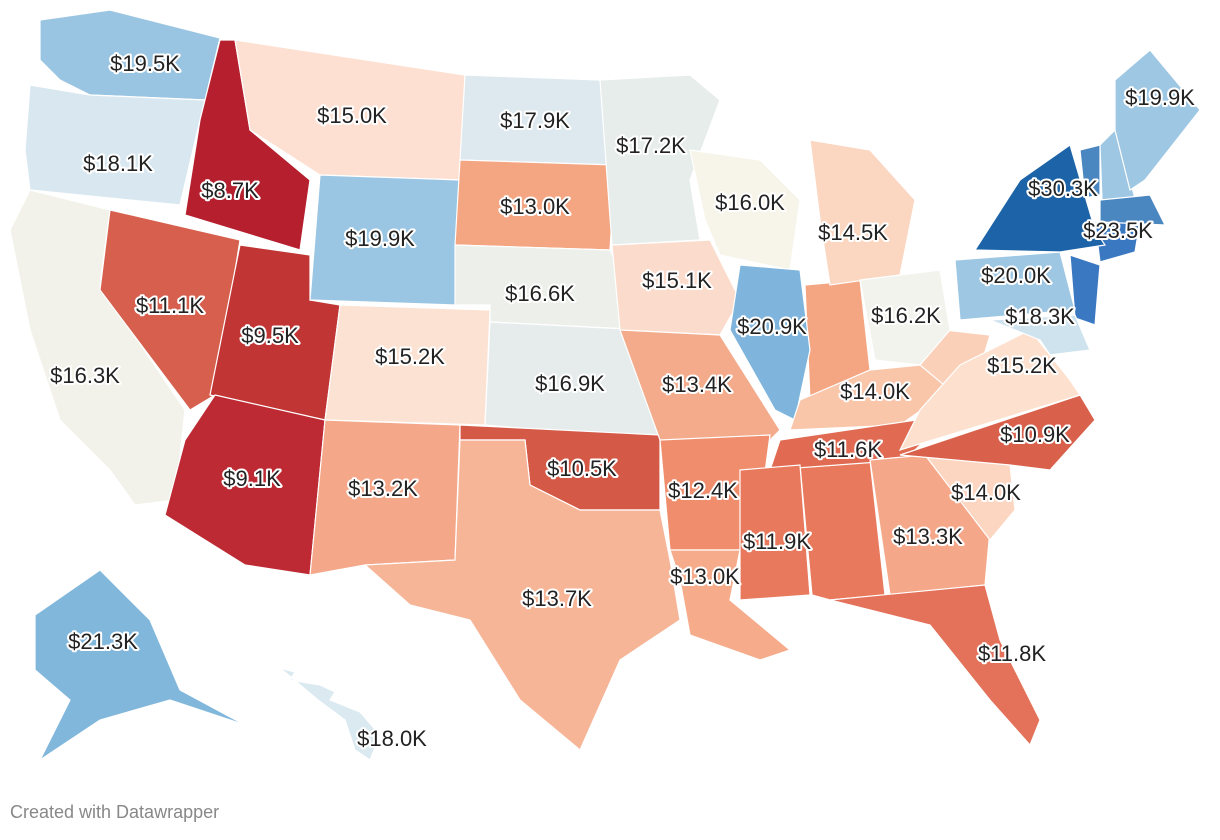 The height and width of the screenshot is (840, 1220). What do you see at coordinates (651, 145) in the screenshot?
I see `value-label: $17.2K` at bounding box center [651, 145].